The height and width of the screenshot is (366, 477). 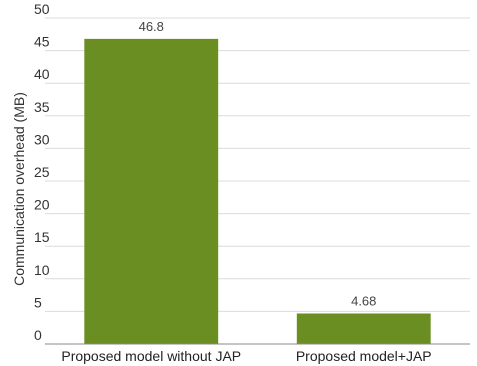 I want to click on y-tick-label: 50, so click(x=42, y=9).